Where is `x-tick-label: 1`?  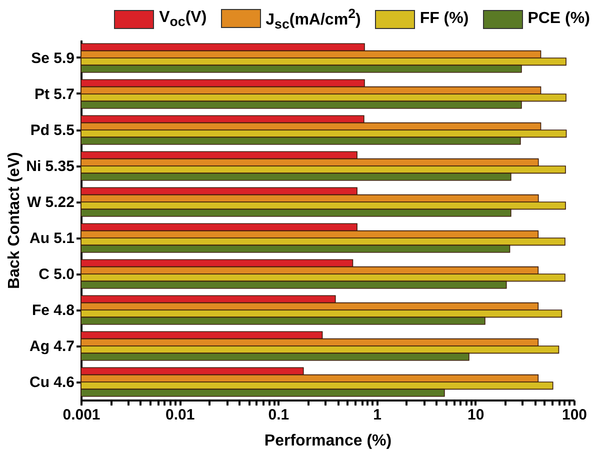 x-tick-label: 1 is located at coordinates (377, 415).